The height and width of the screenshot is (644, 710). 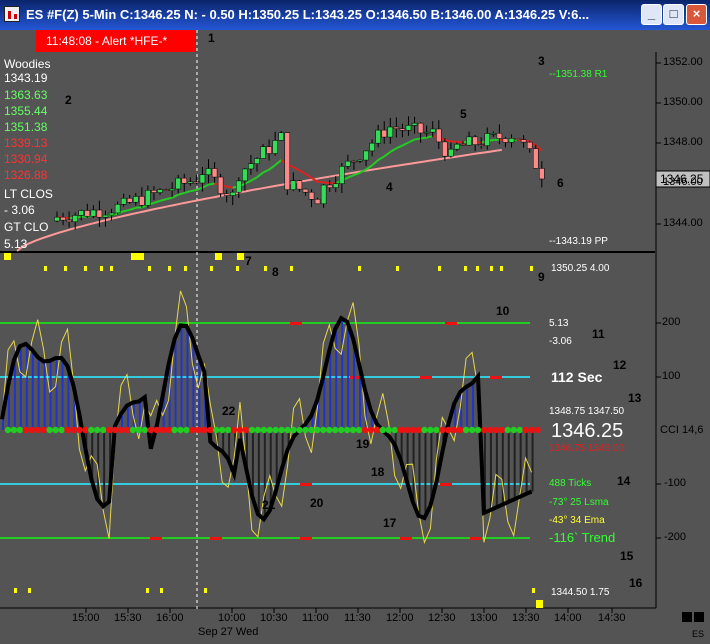 I want to click on ema-line, so click(x=299, y=177).